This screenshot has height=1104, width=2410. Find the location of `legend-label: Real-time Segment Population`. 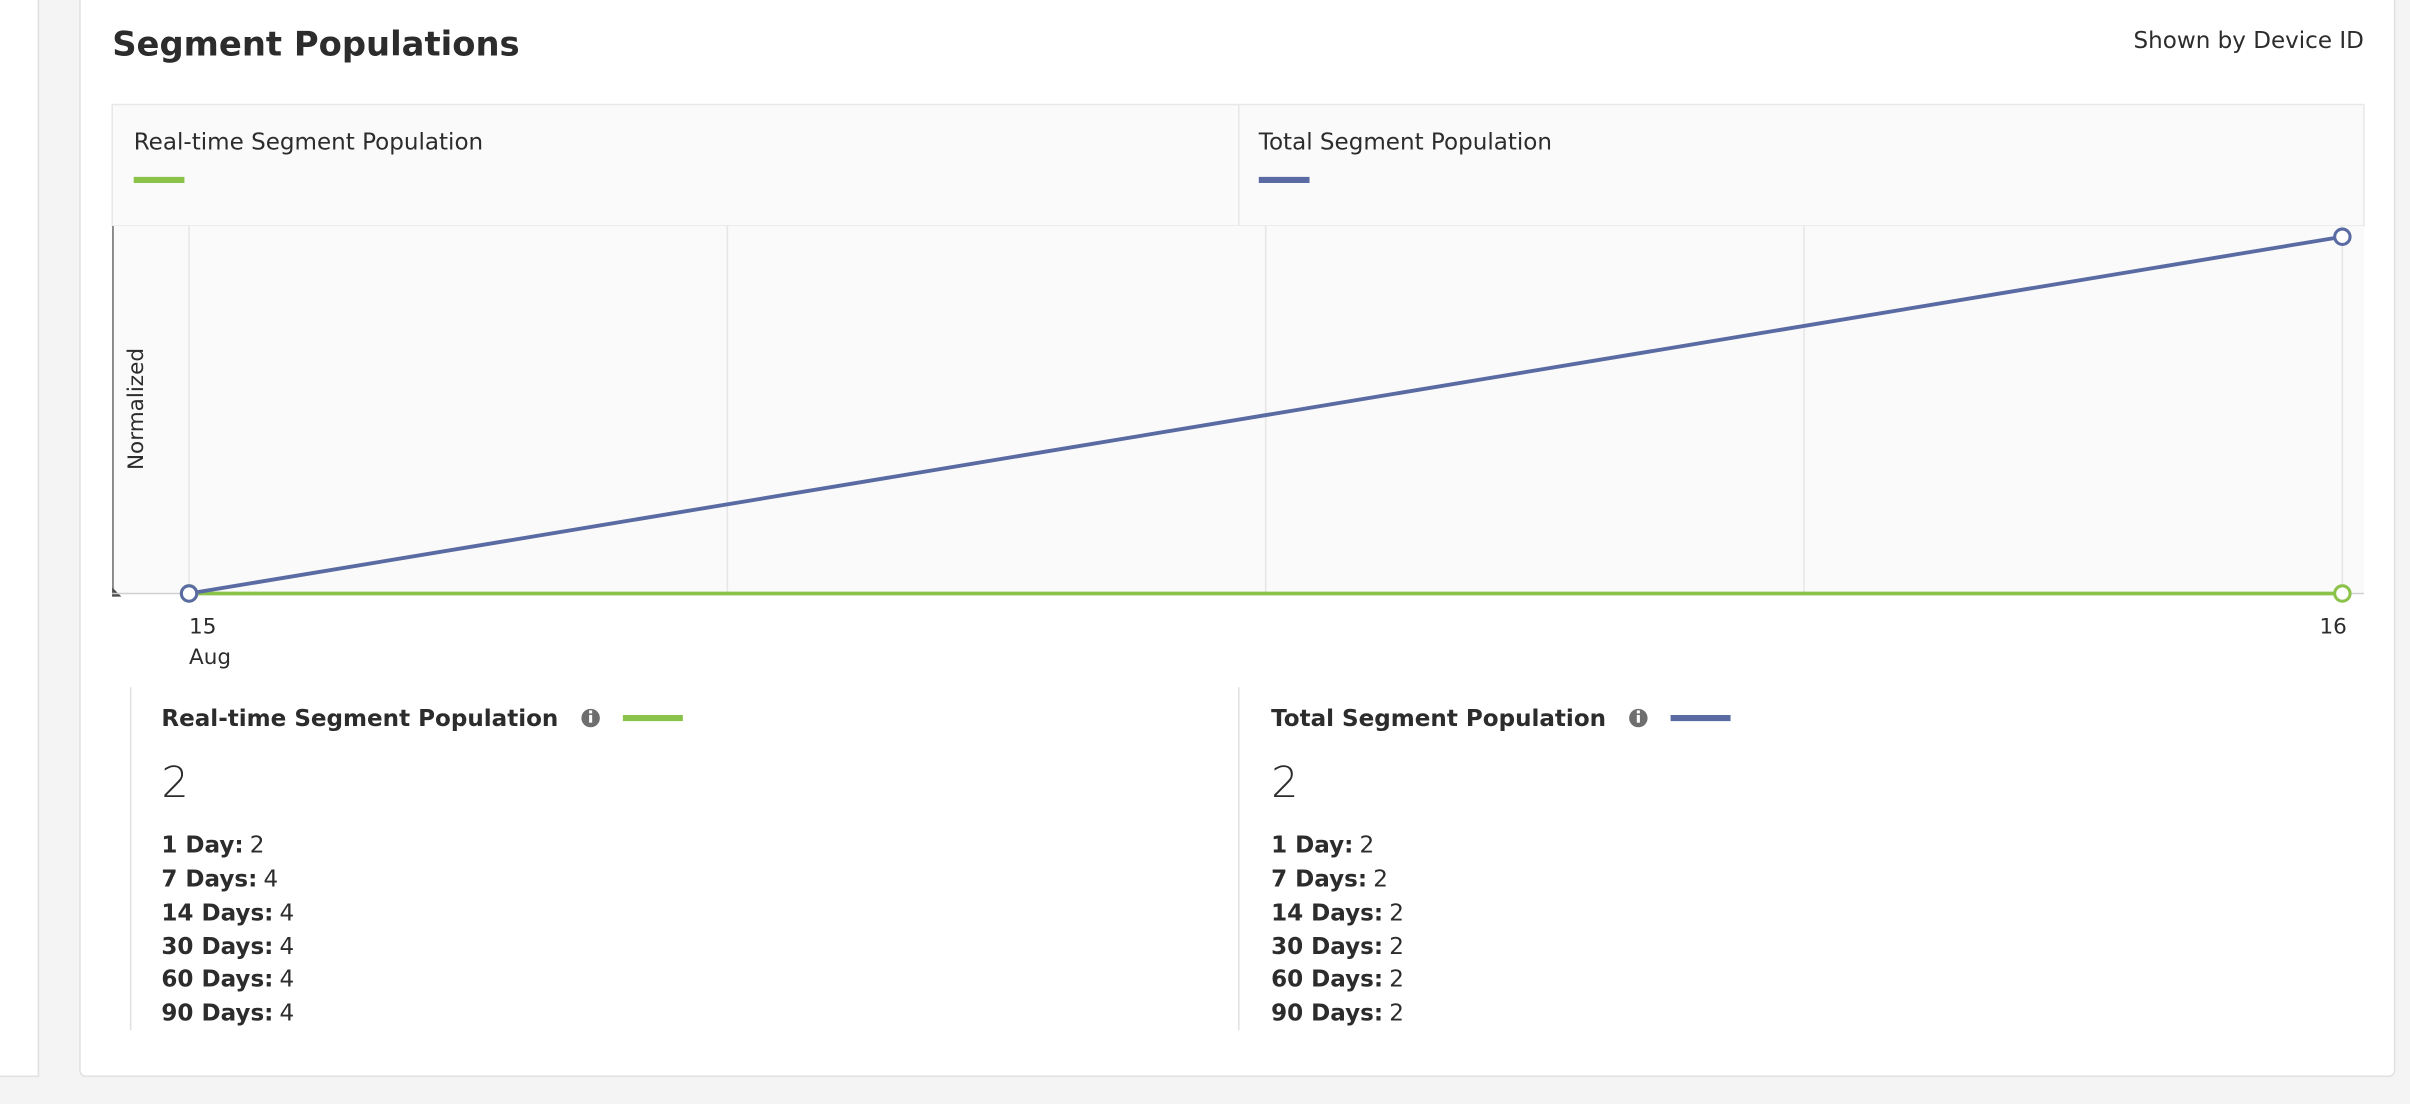

legend-label: Real-time Segment Population is located at coordinates (308, 142).